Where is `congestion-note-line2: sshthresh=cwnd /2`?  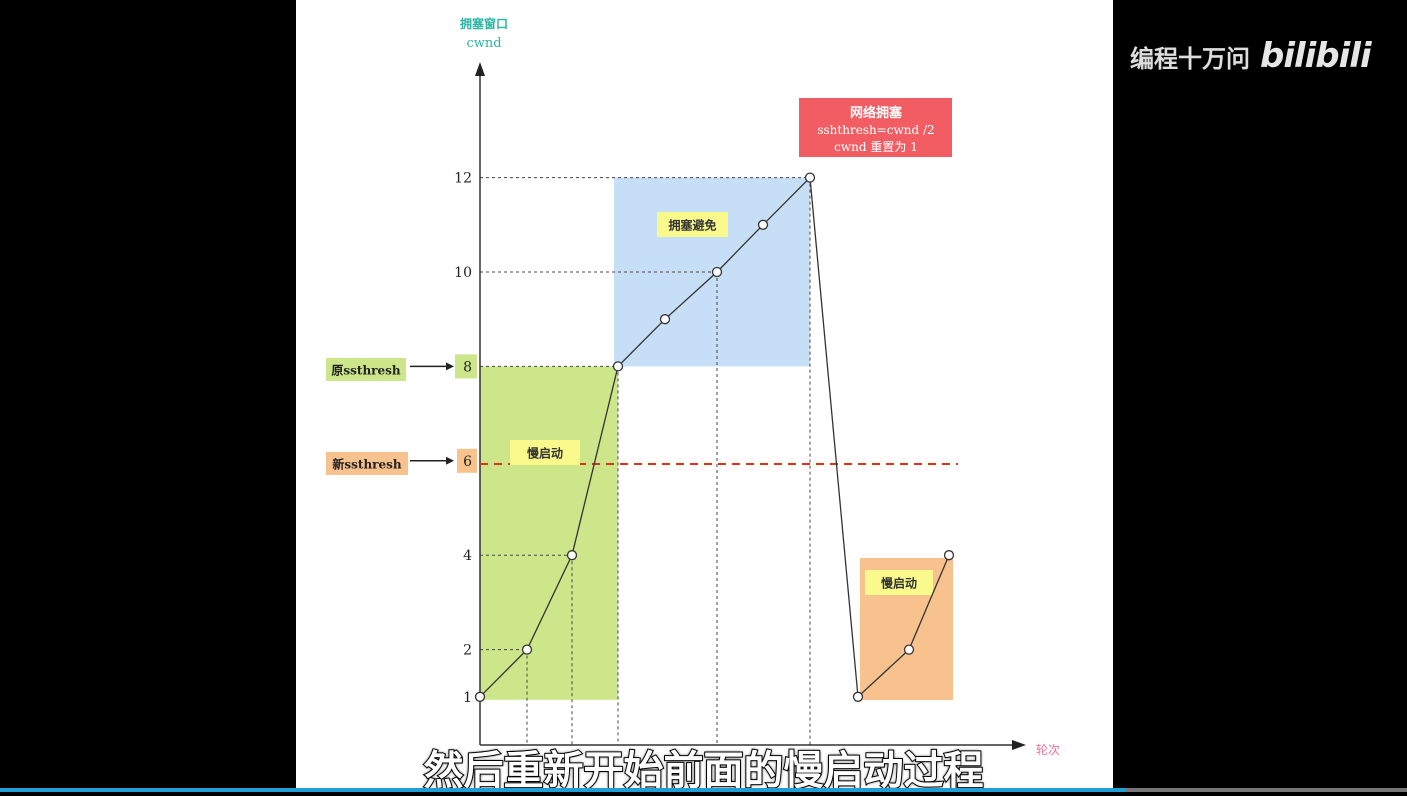
congestion-note-line2: sshthresh=cwnd /2 is located at coordinates (875, 130).